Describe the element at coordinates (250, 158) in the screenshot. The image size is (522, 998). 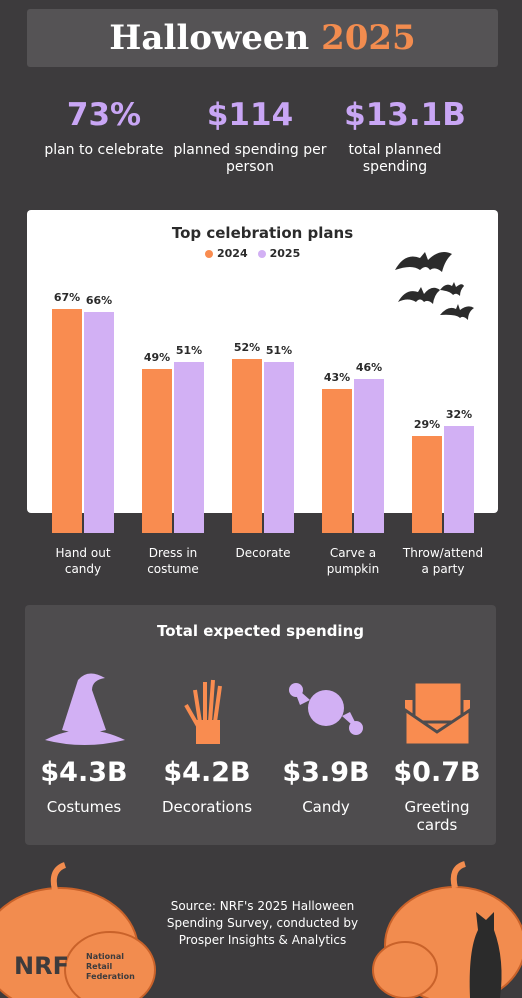
I see `stat-label: planned spending per person` at that location.